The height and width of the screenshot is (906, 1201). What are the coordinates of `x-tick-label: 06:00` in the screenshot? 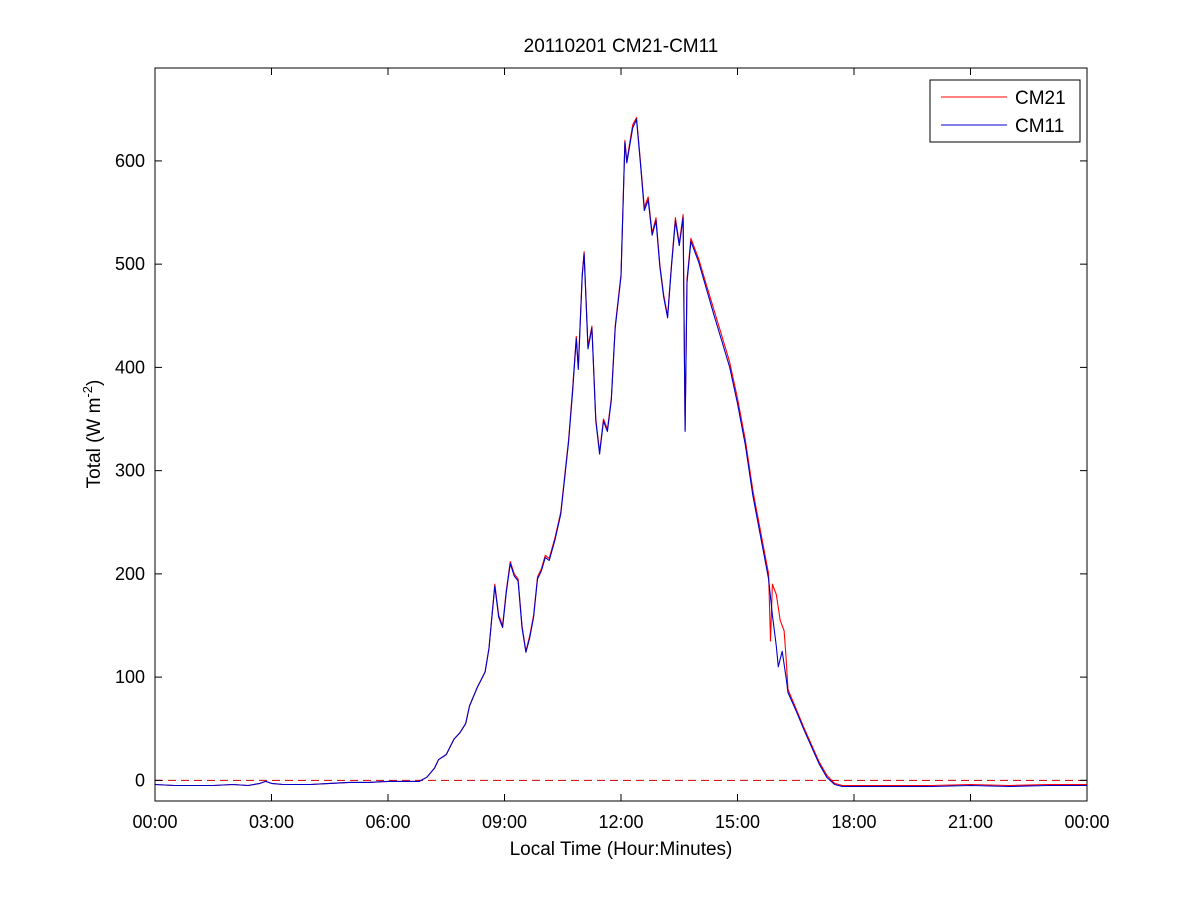 It's located at (387, 822).